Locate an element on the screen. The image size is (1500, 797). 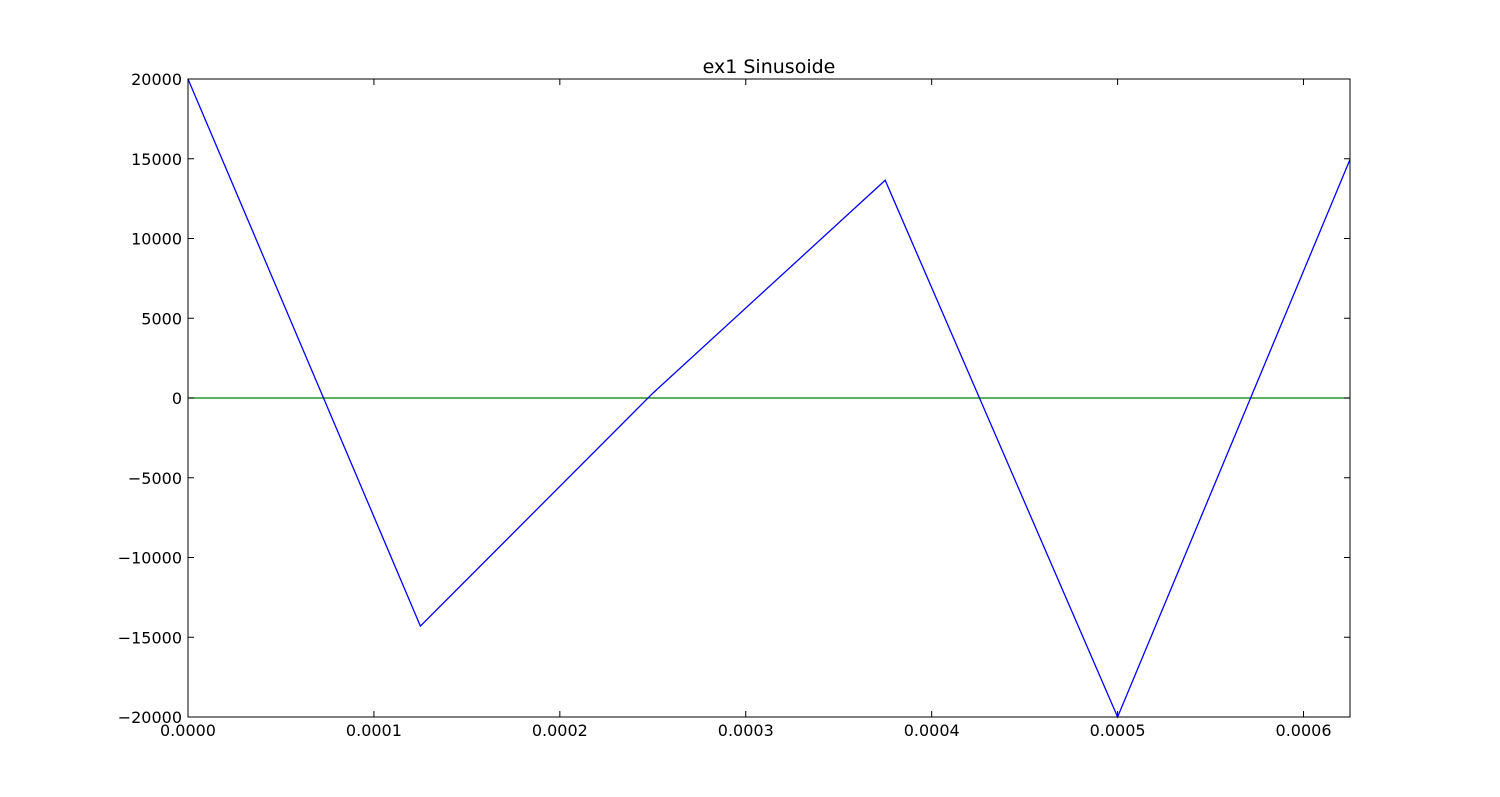
y-tick-label: −10000 is located at coordinates (150, 558).